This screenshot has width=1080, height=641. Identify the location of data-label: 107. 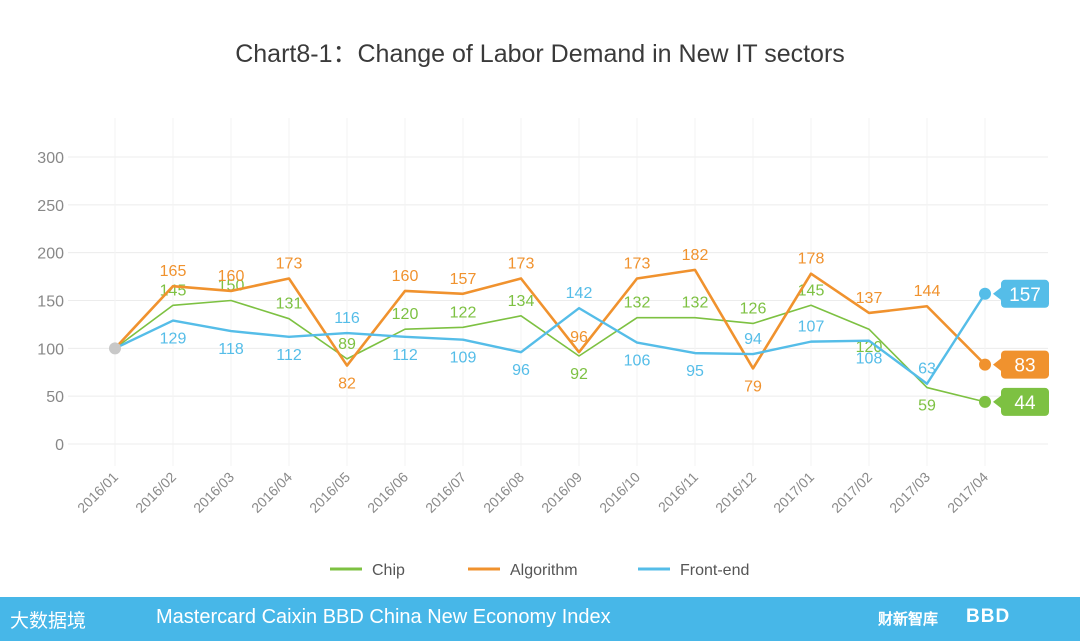
(811, 327).